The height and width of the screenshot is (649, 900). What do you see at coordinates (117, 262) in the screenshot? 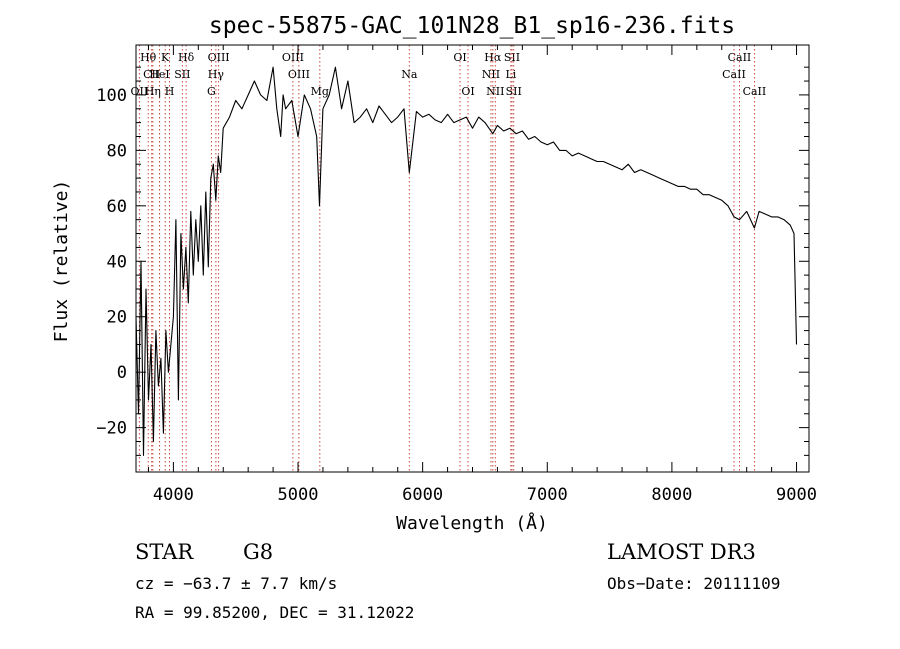
I see `y-tick-label: 40` at bounding box center [117, 262].